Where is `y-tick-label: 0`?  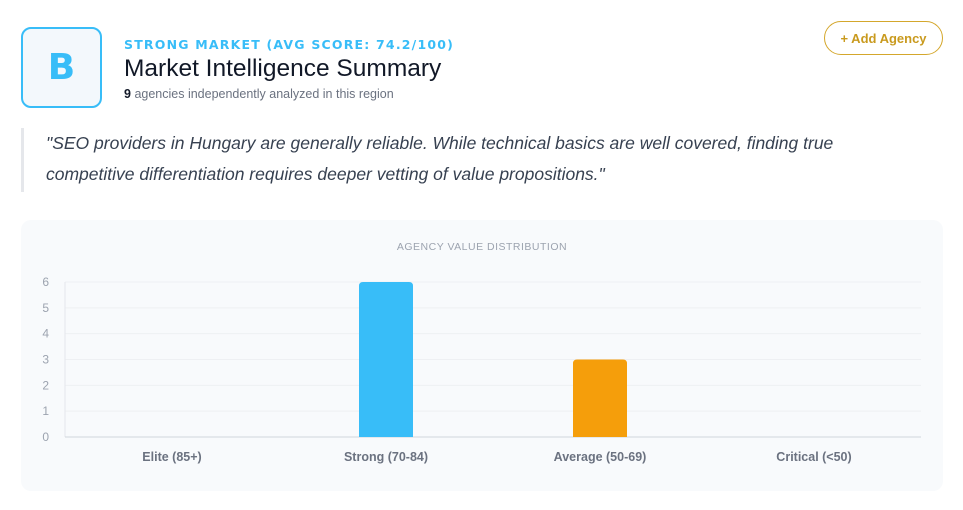
y-tick-label: 0 is located at coordinates (45, 437).